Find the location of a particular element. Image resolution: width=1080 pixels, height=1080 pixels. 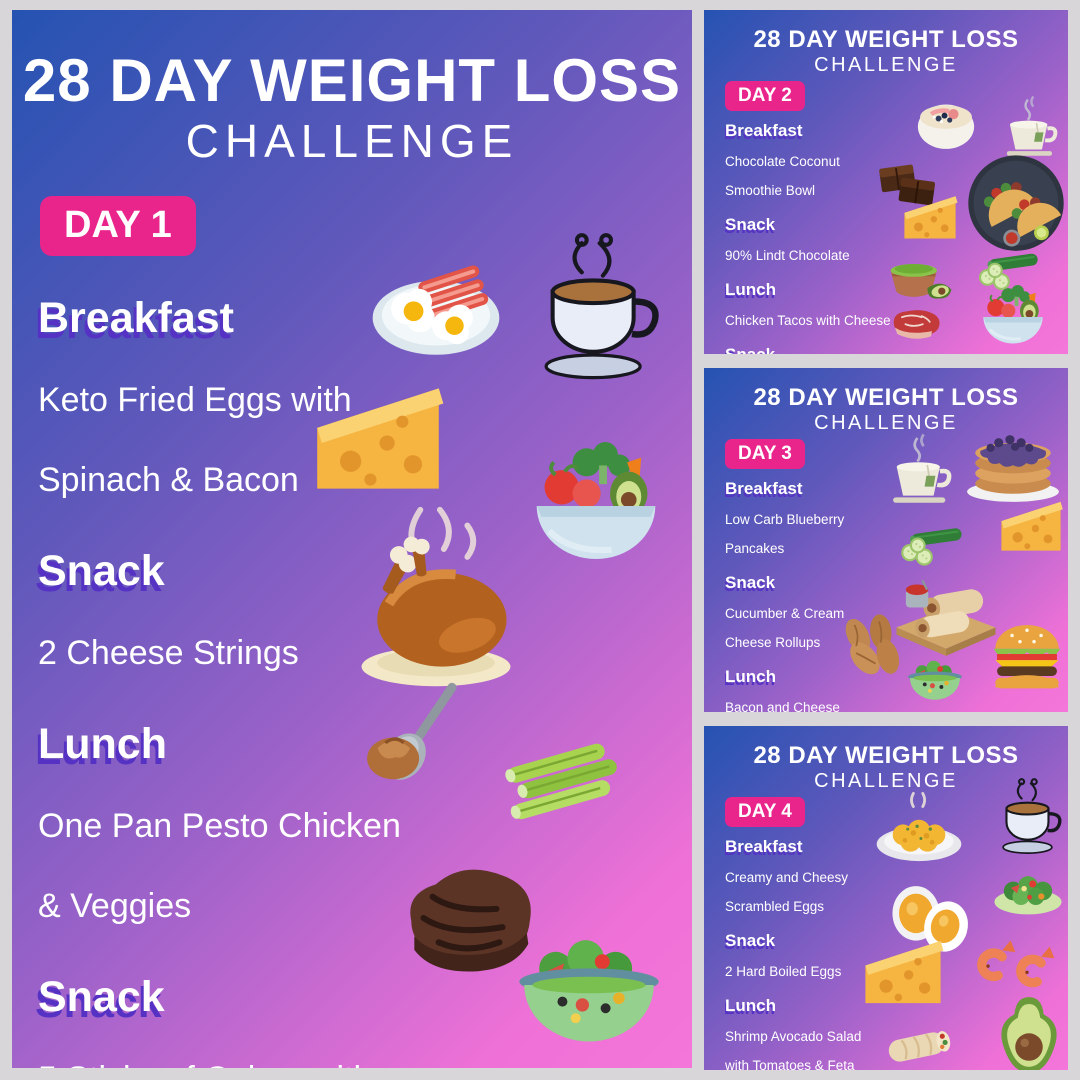

celery-sticks-icon is located at coordinates (559, 777).